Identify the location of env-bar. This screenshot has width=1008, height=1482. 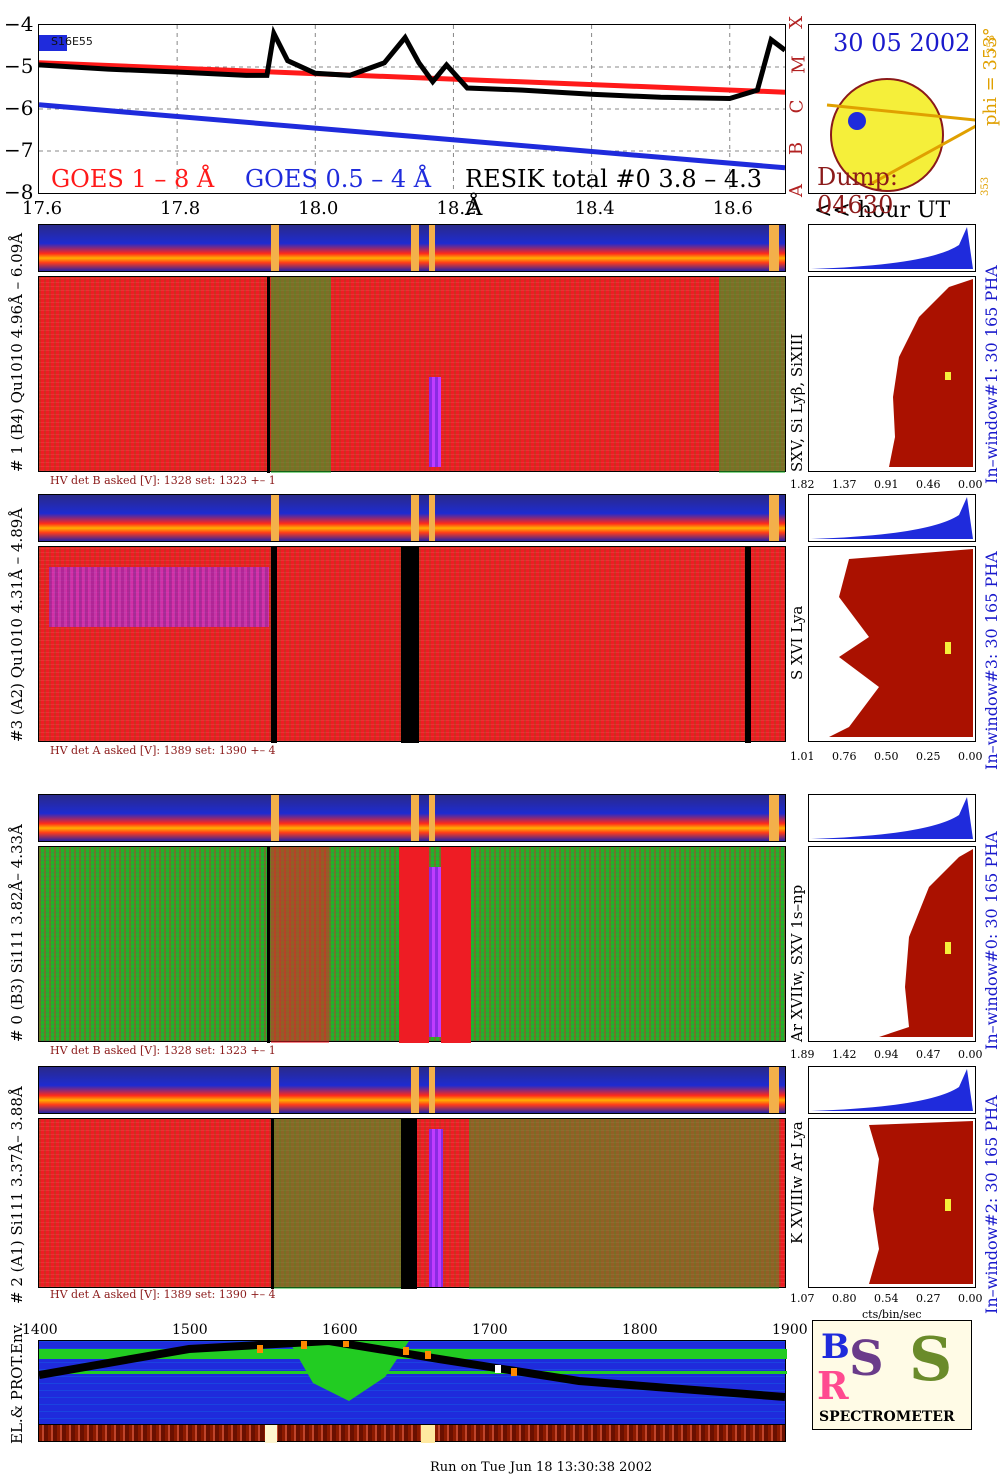
(412, 1433).